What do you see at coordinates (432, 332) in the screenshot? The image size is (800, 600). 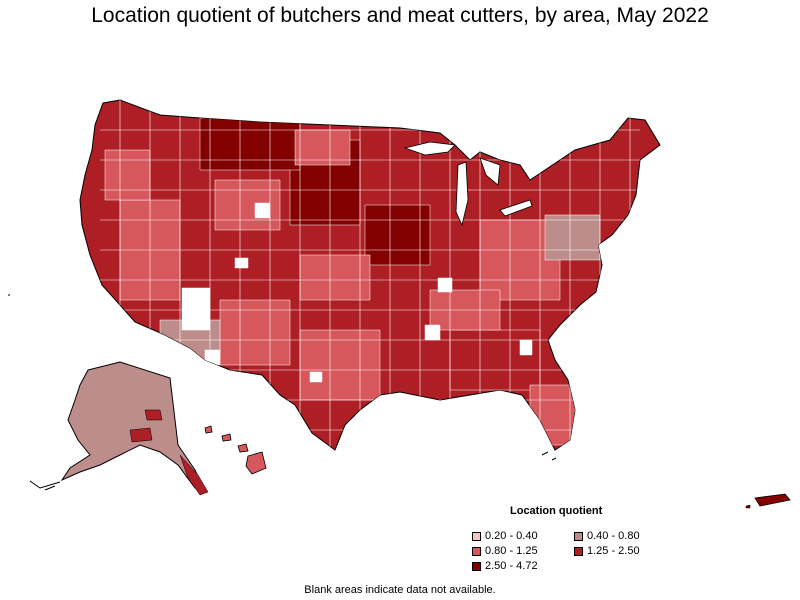 I see `no-data-mississippi` at bounding box center [432, 332].